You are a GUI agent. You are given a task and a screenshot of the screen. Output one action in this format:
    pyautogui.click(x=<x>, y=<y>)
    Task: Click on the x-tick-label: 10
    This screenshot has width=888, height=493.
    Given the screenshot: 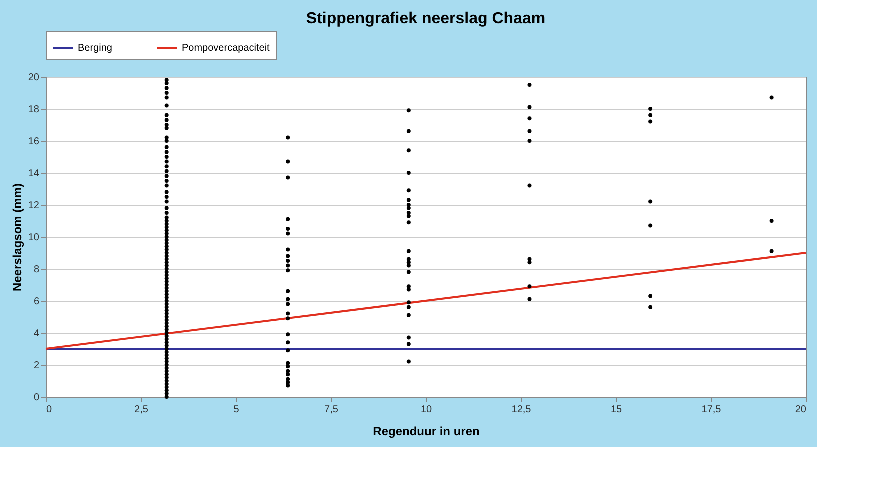 What is the action you would take?
    pyautogui.click(x=426, y=410)
    